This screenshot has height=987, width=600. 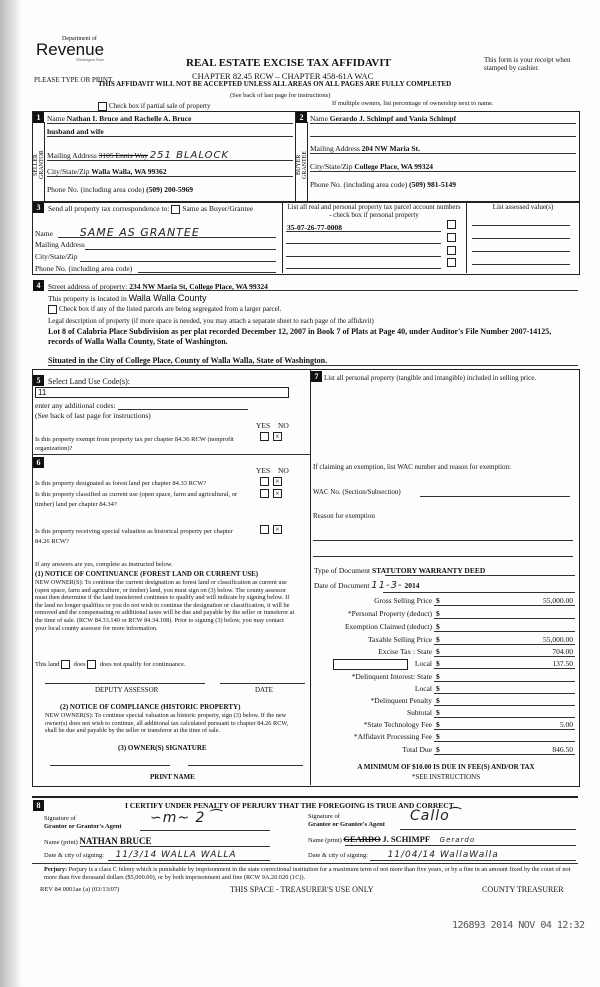 I want to click on section-6-number: 6, so click(x=38, y=462).